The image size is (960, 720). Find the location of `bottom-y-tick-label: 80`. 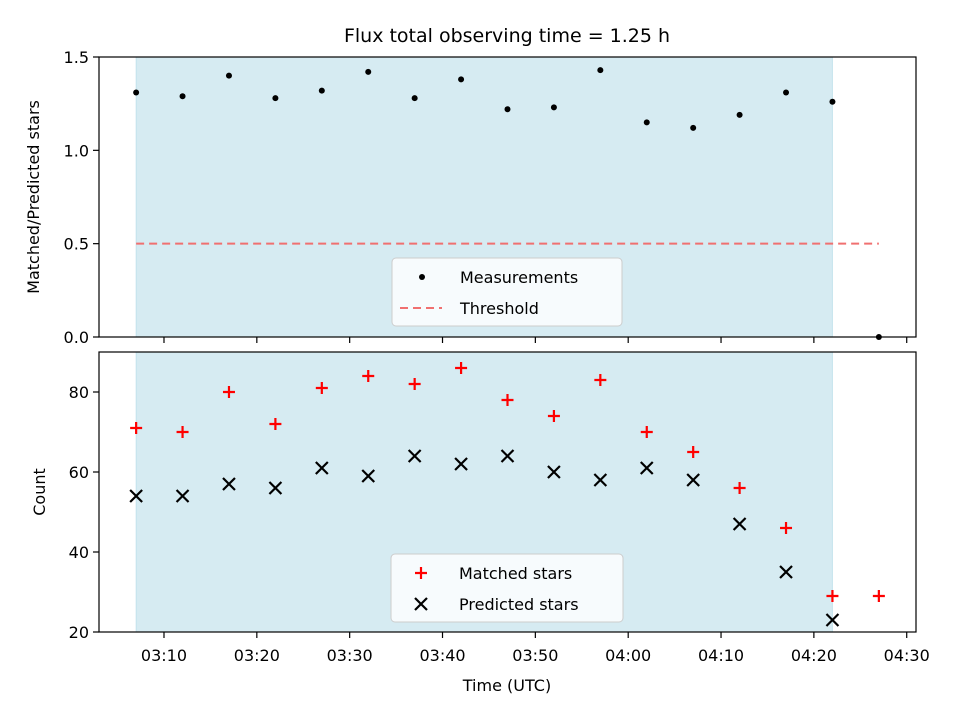

bottom-y-tick-label: 80 is located at coordinates (79, 392).